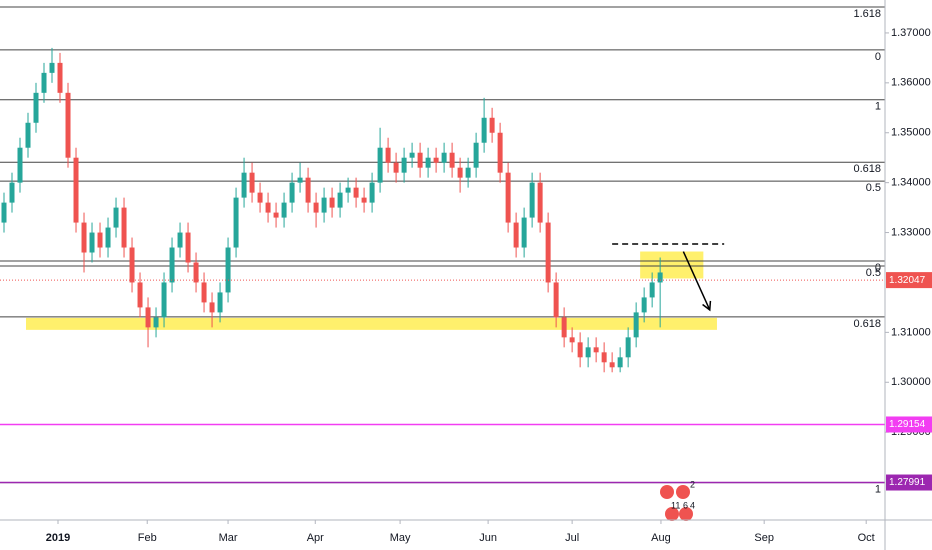 The image size is (932, 550). I want to click on price-badge-label: 1.27991, so click(907, 482).